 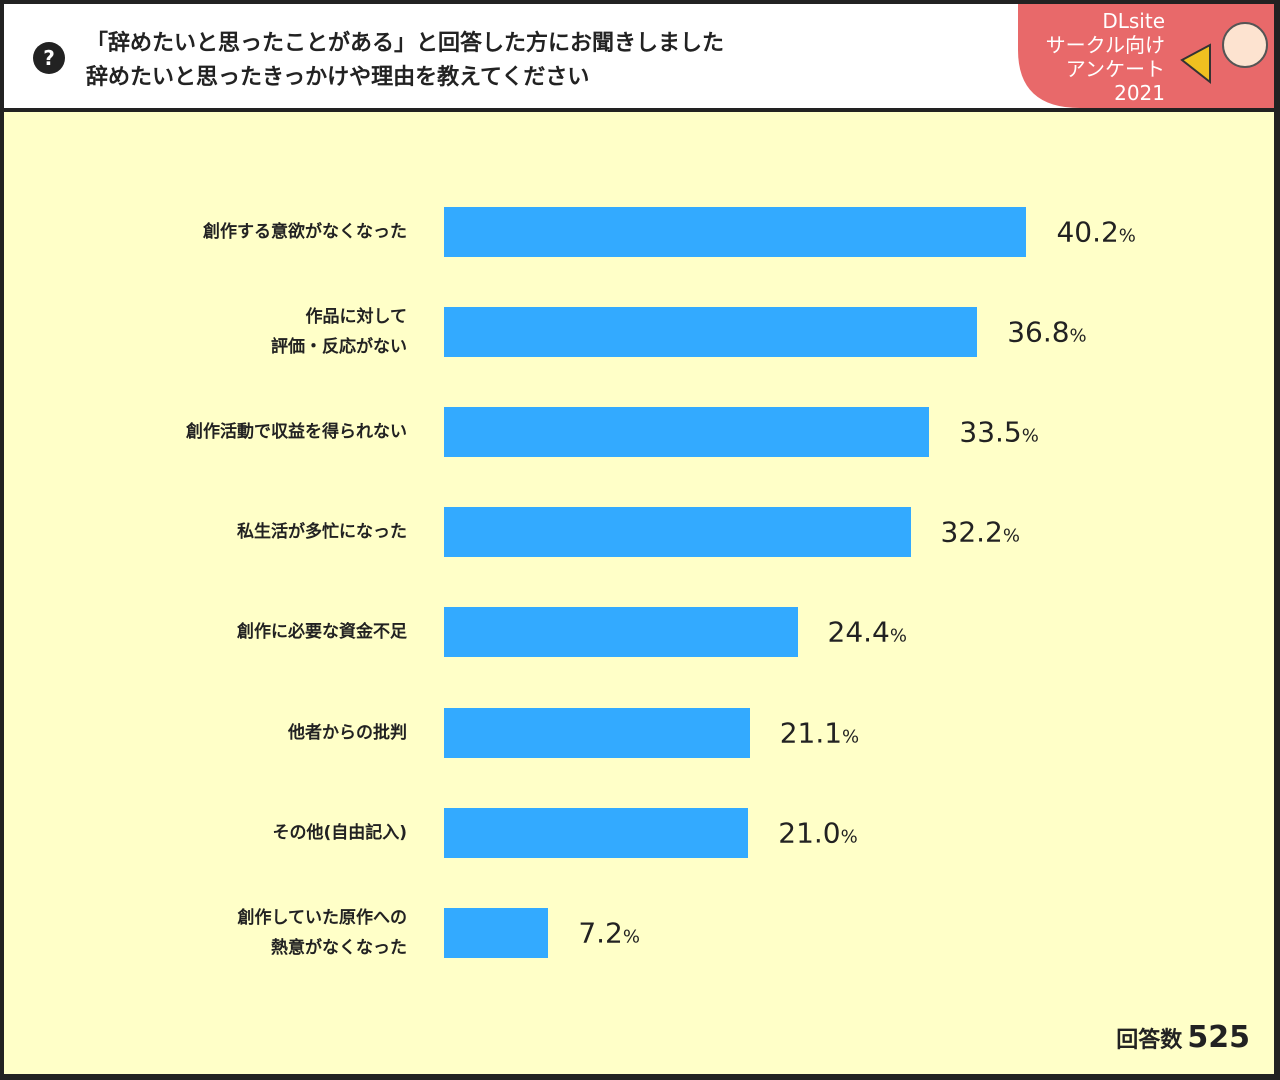 What do you see at coordinates (1218, 1037) in the screenshot?
I see `respondents-count: 525` at bounding box center [1218, 1037].